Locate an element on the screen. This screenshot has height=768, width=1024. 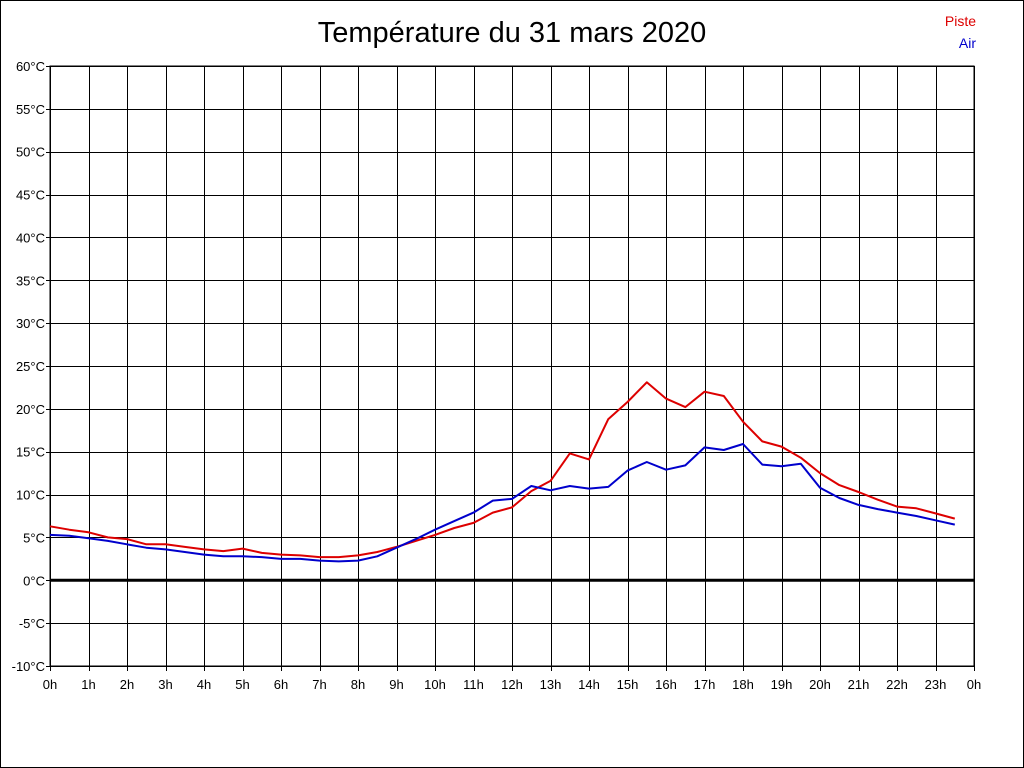
series-line-air is located at coordinates (502, 503).